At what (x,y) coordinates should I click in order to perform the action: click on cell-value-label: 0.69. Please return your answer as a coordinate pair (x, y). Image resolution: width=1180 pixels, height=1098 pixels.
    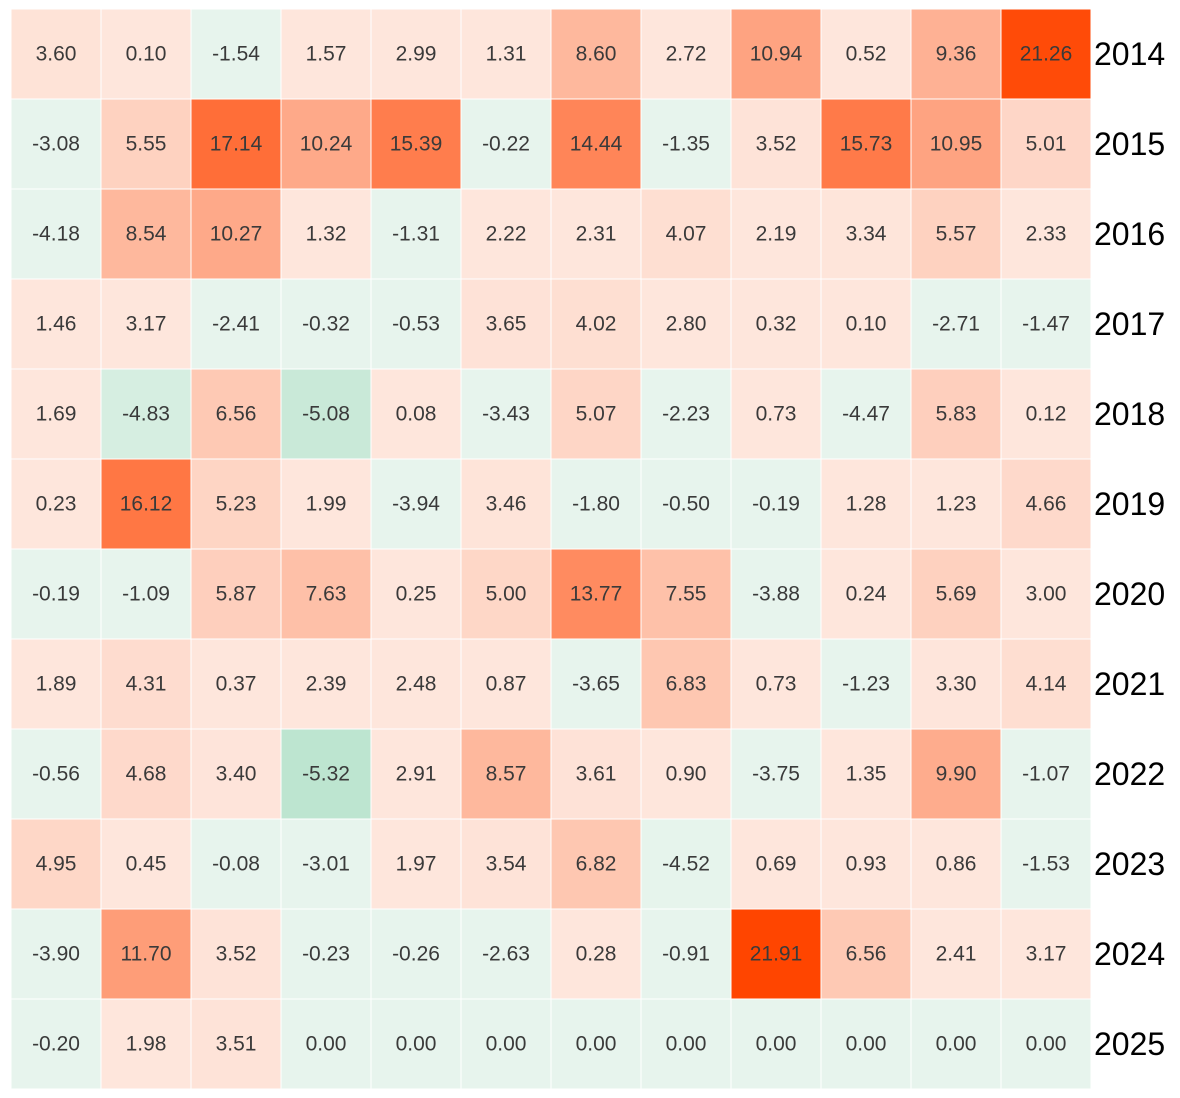
    Looking at the image, I should click on (776, 864).